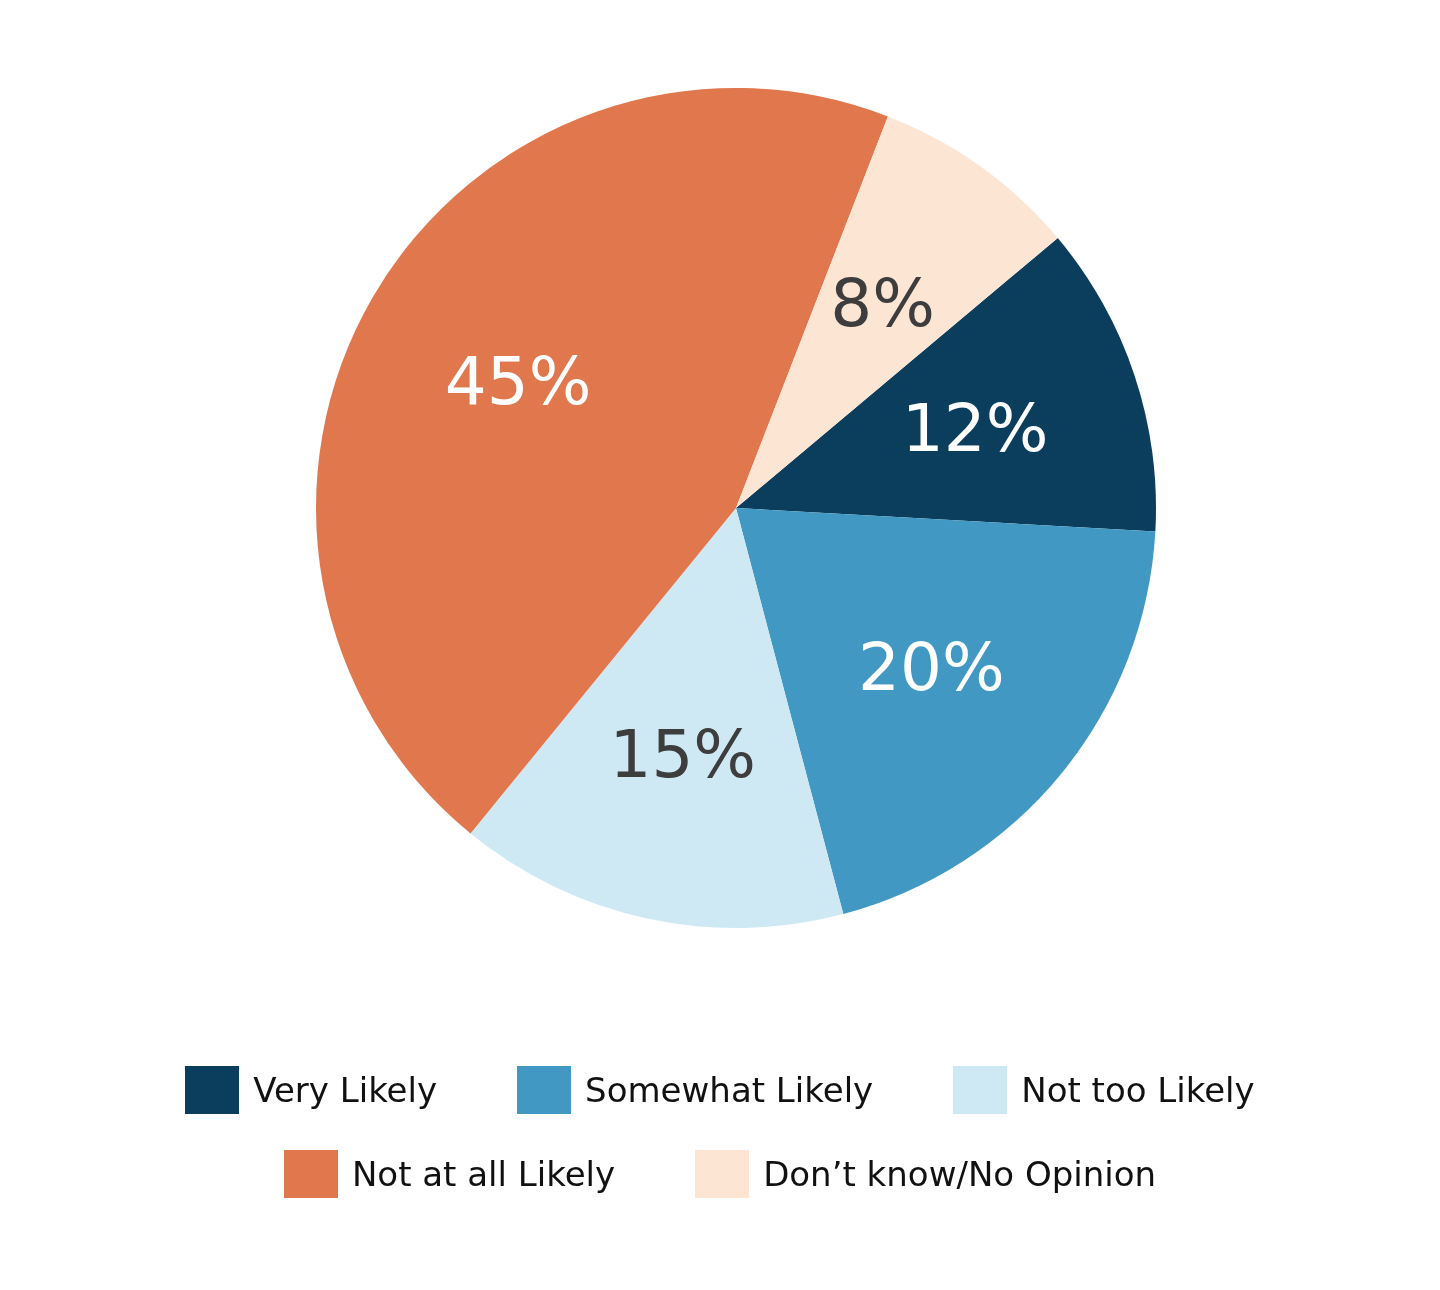  What do you see at coordinates (1138, 1090) in the screenshot?
I see `legend-label: Not too Likely` at bounding box center [1138, 1090].